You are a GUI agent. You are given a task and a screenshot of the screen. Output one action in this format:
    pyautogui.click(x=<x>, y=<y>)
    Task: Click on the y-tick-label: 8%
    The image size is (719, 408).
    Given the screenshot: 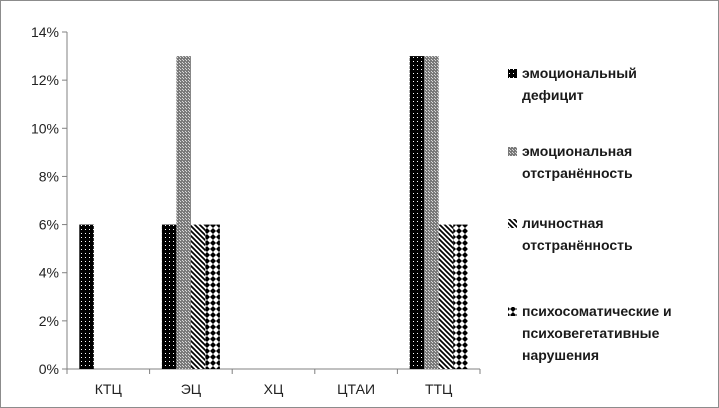 What is the action you would take?
    pyautogui.click(x=49, y=176)
    